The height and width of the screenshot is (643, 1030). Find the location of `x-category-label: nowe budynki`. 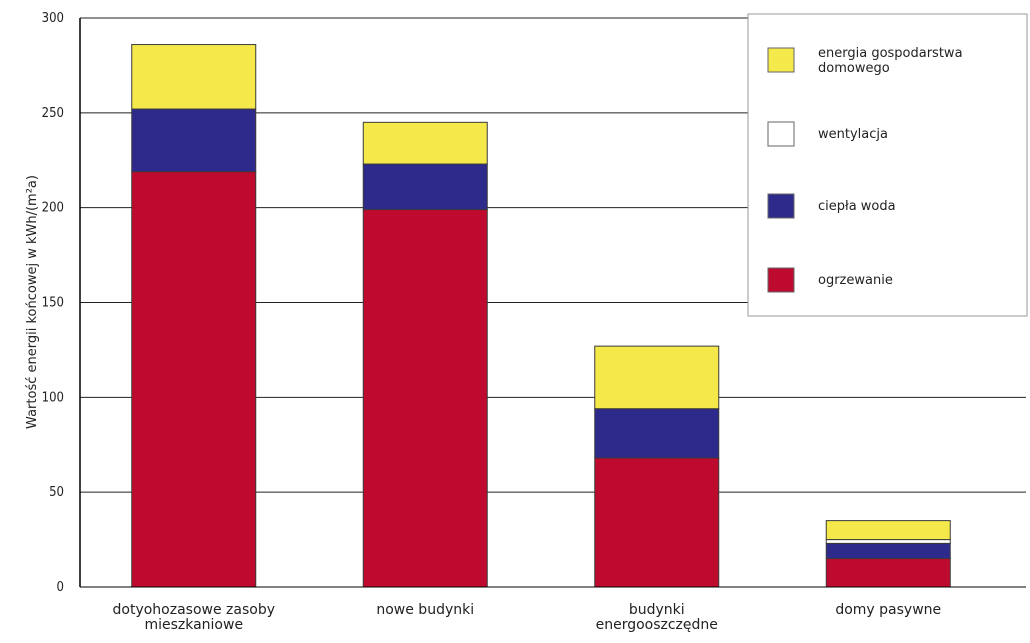

x-category-label: nowe budynki is located at coordinates (425, 610).